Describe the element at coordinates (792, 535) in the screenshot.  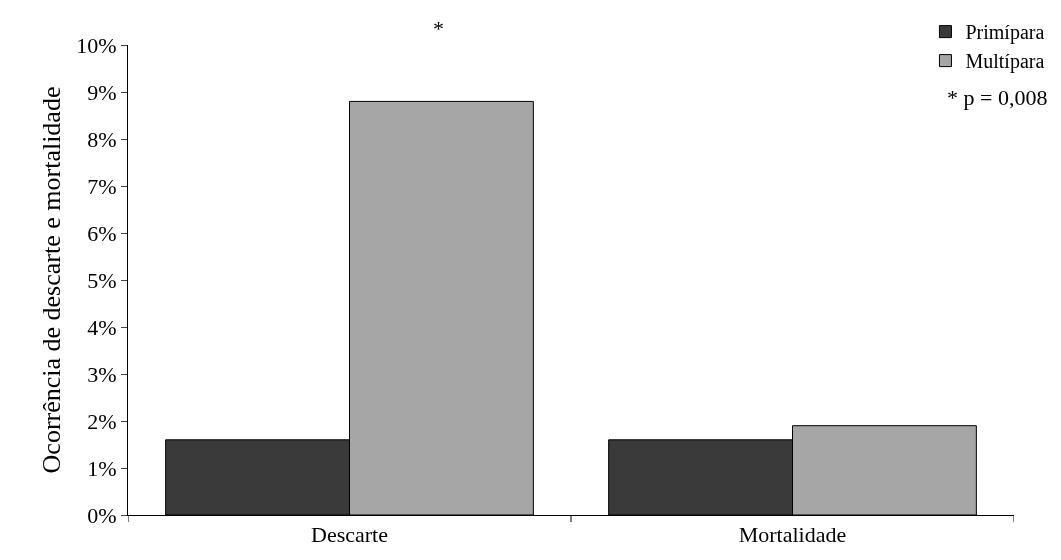
I see `x-tick-label: Mortalidade` at that location.